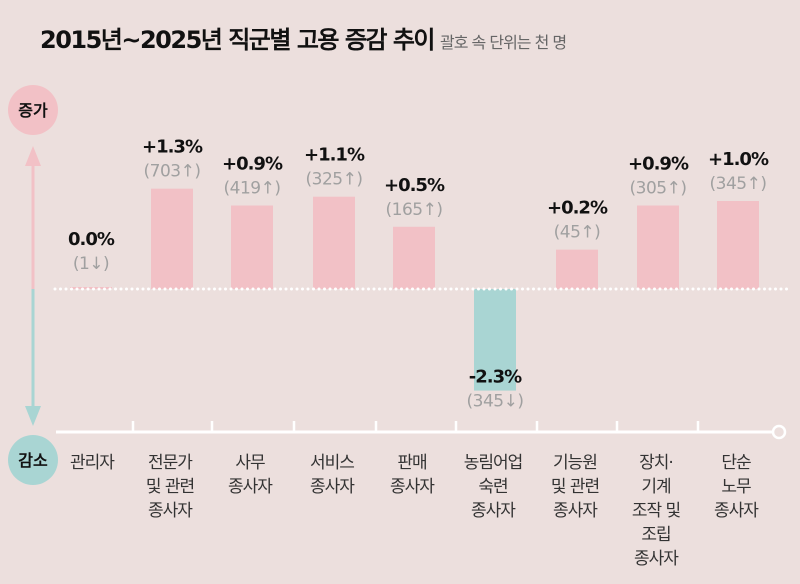 The height and width of the screenshot is (584, 800). I want to click on category-label: 농림어업, so click(493, 463).